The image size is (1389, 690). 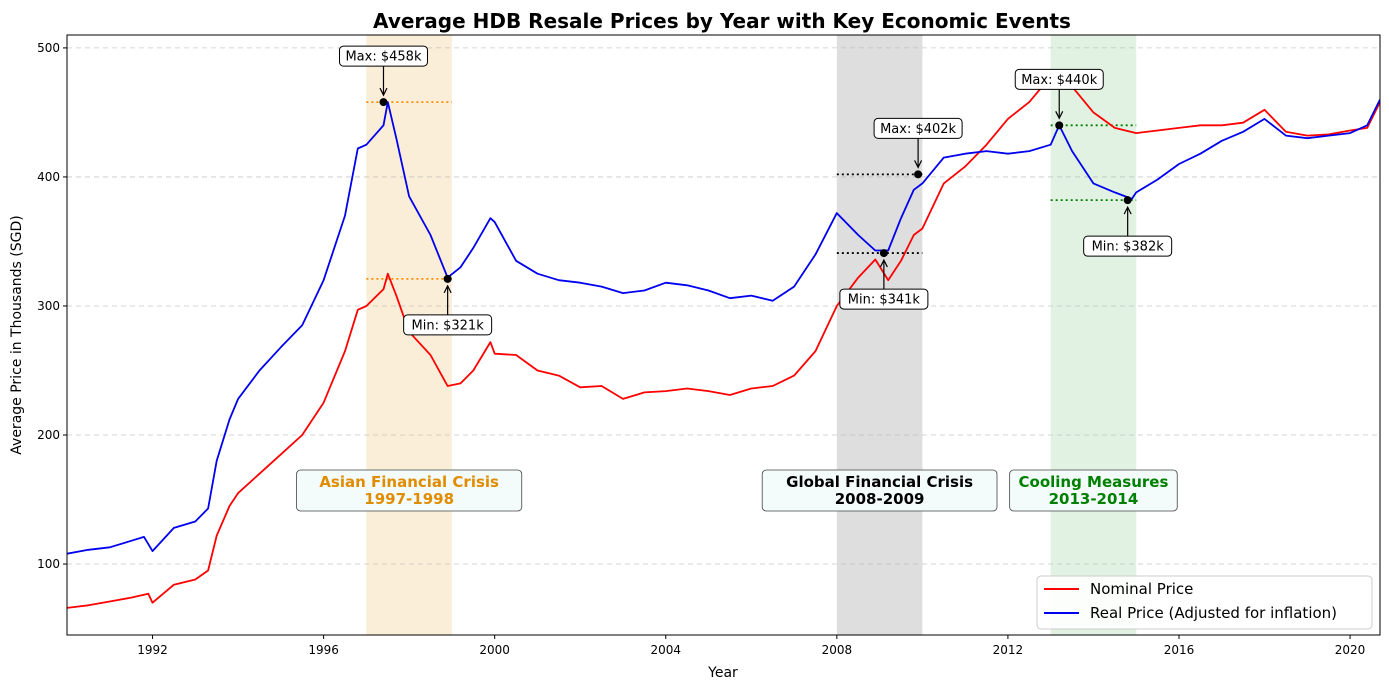 What do you see at coordinates (48, 435) in the screenshot?
I see `y-tick-label: 200` at bounding box center [48, 435].